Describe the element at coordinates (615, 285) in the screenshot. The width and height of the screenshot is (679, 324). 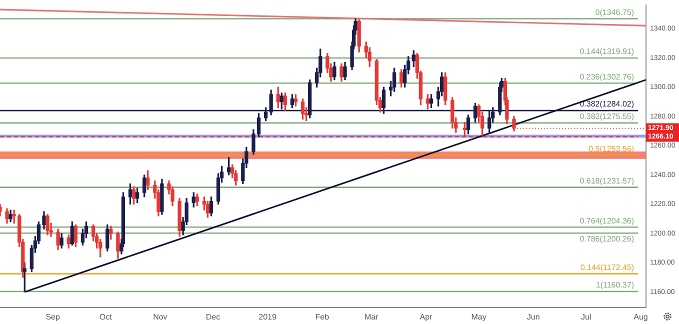
I see `ref-line-label: 1(1160.37)` at that location.